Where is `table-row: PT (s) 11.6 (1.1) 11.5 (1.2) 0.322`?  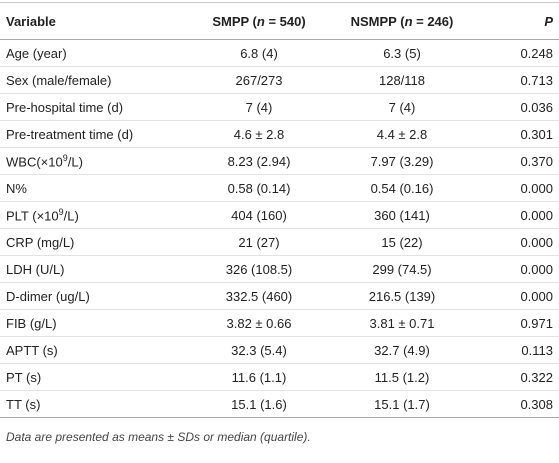 table-row: PT (s) 11.6 (1.1) 11.5 (1.2) 0.322 is located at coordinates (279, 377).